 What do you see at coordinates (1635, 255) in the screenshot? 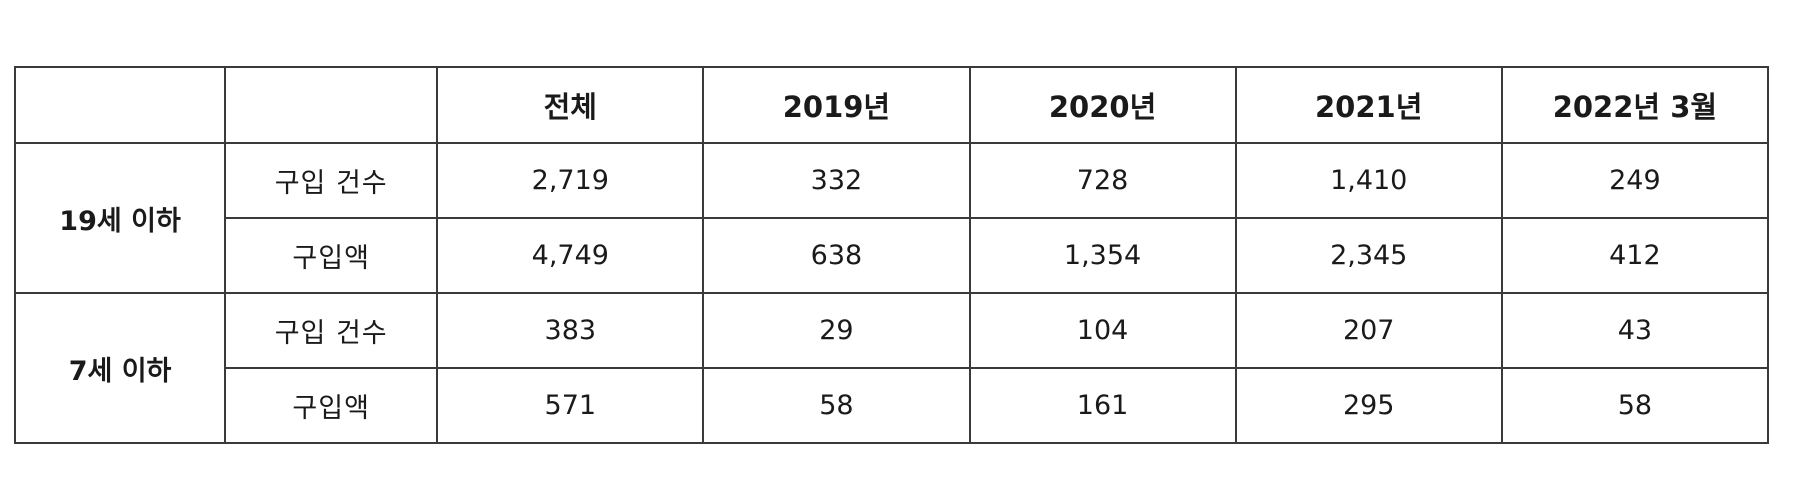
I see `value-cell: 412` at bounding box center [1635, 255].